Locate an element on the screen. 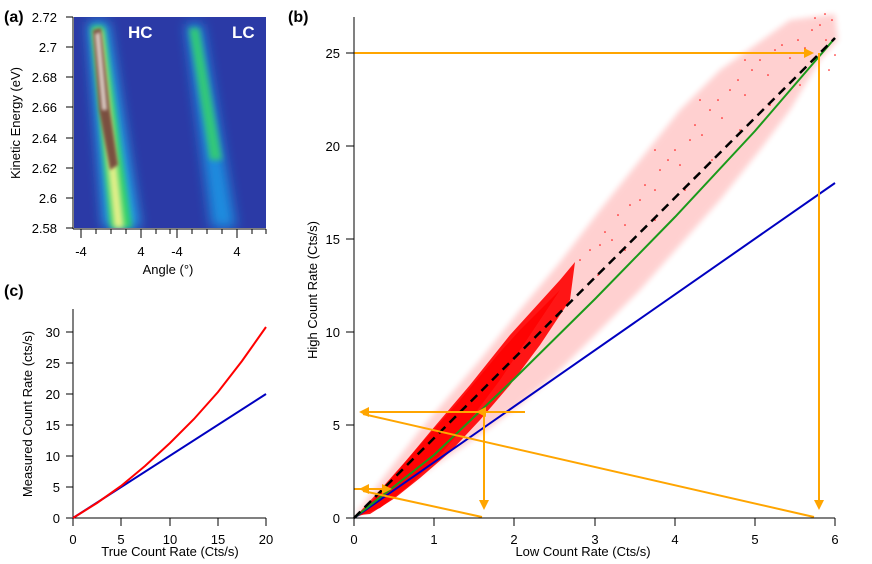 The height and width of the screenshot is (564, 872). hc-tag: HC is located at coordinates (140, 32).